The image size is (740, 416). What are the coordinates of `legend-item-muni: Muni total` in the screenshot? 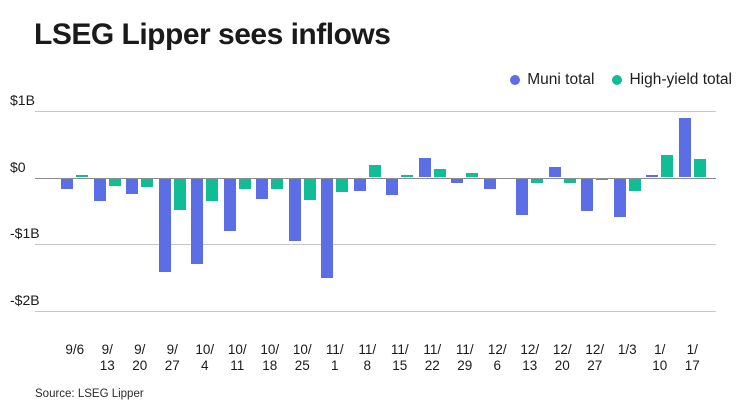 It's located at (552, 80).